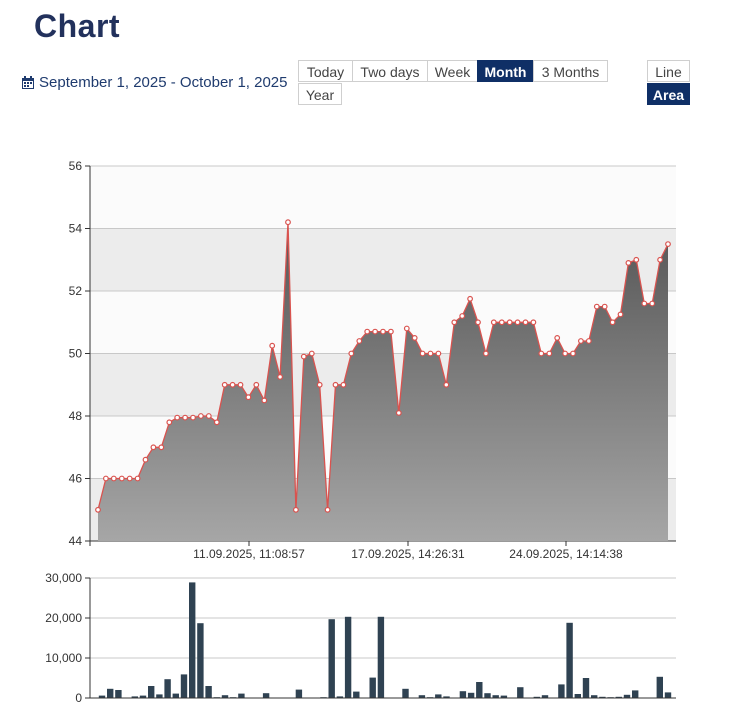 This screenshot has height=718, width=729. Describe the element at coordinates (76, 416) in the screenshot. I see `y-tick-label: 48` at that location.